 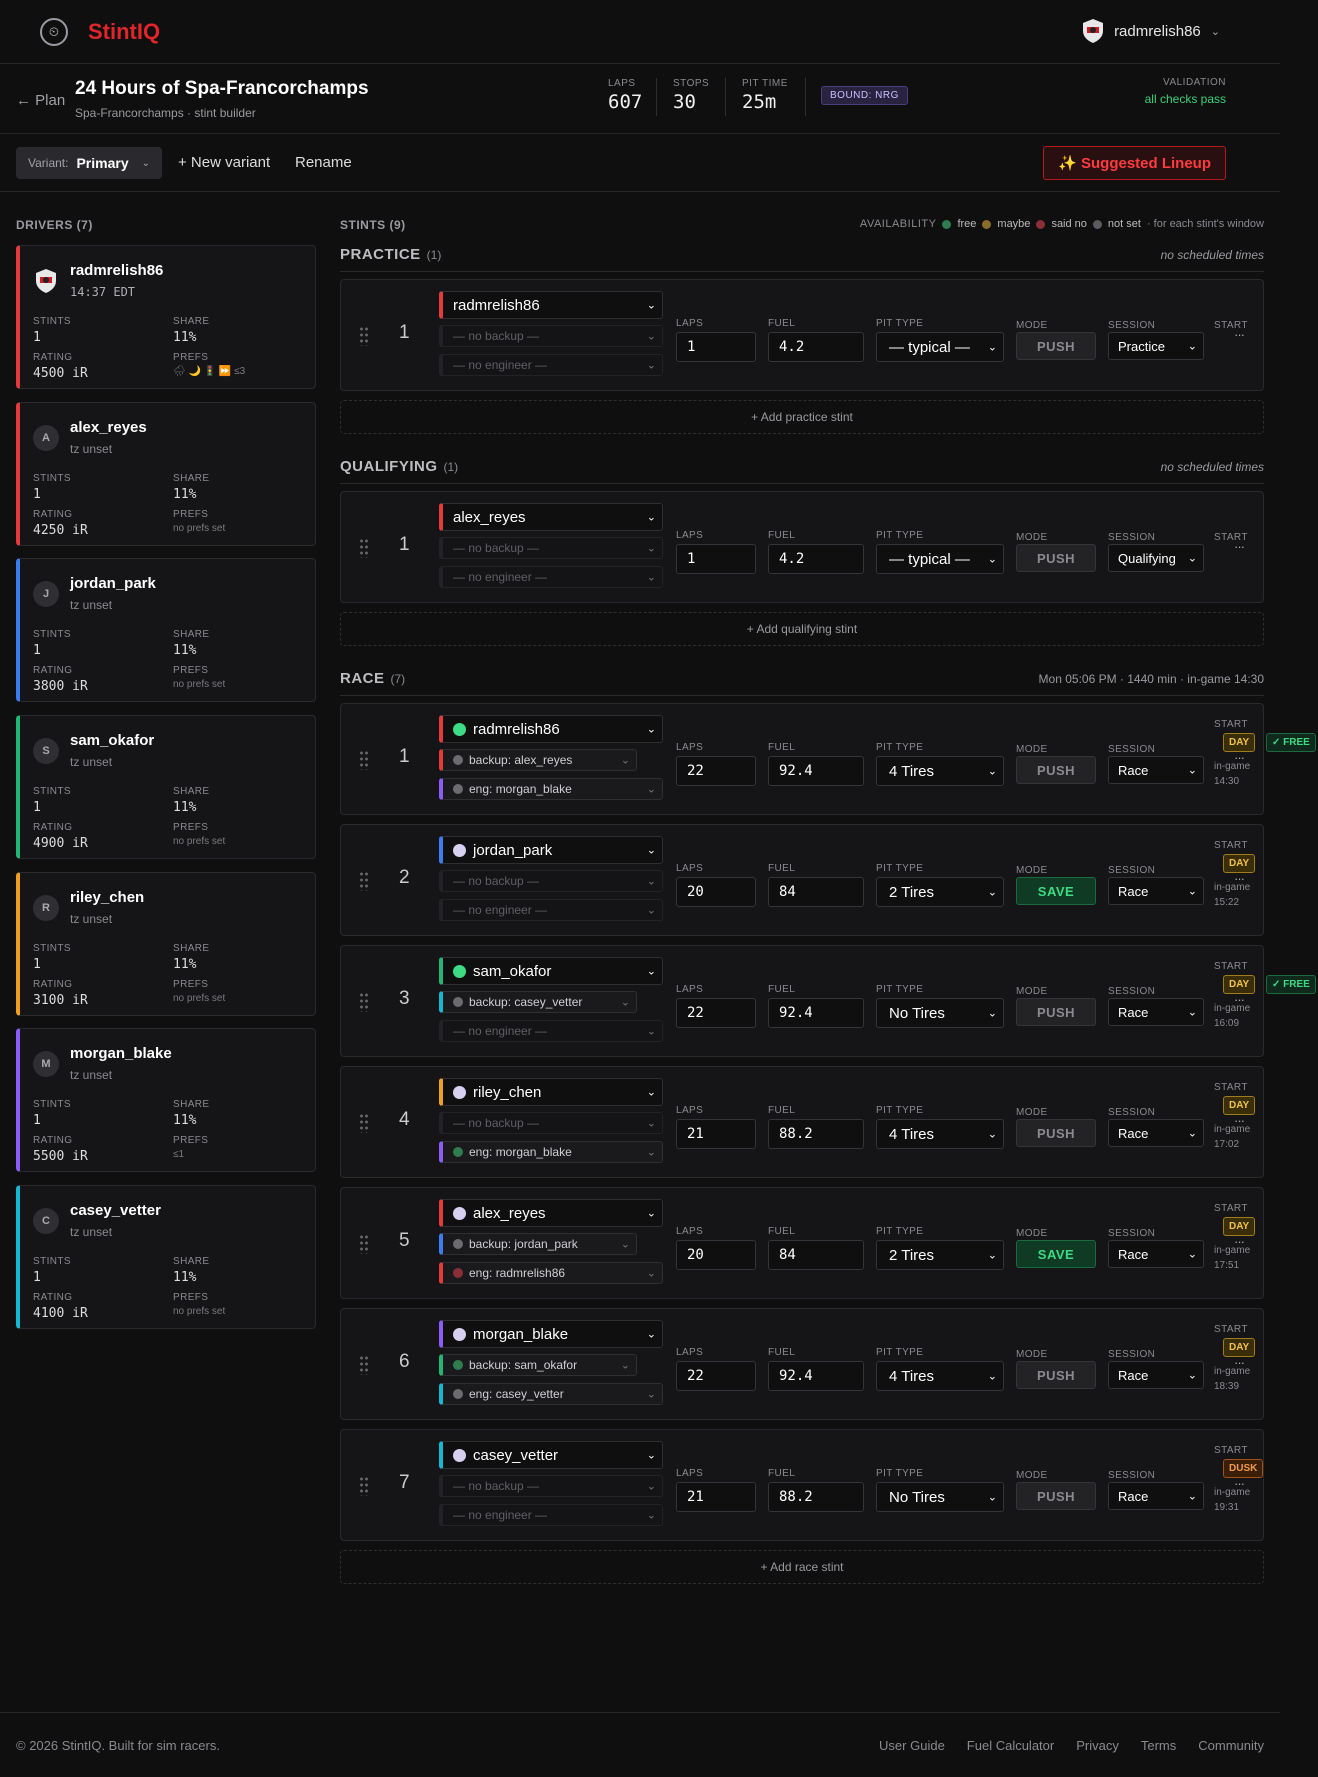 What do you see at coordinates (538, 760) in the screenshot?
I see `backup-select: backup: alex_reyes ⌄` at bounding box center [538, 760].